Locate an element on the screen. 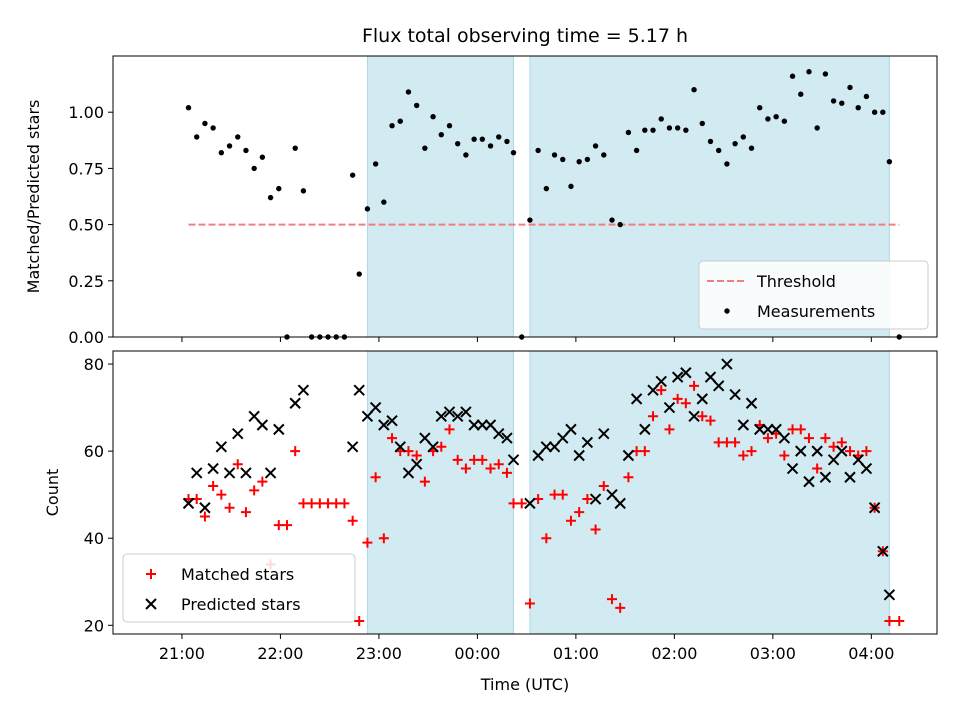 This screenshot has height=720, width=960. bottom-shaded-interval is located at coordinates (709, 492).